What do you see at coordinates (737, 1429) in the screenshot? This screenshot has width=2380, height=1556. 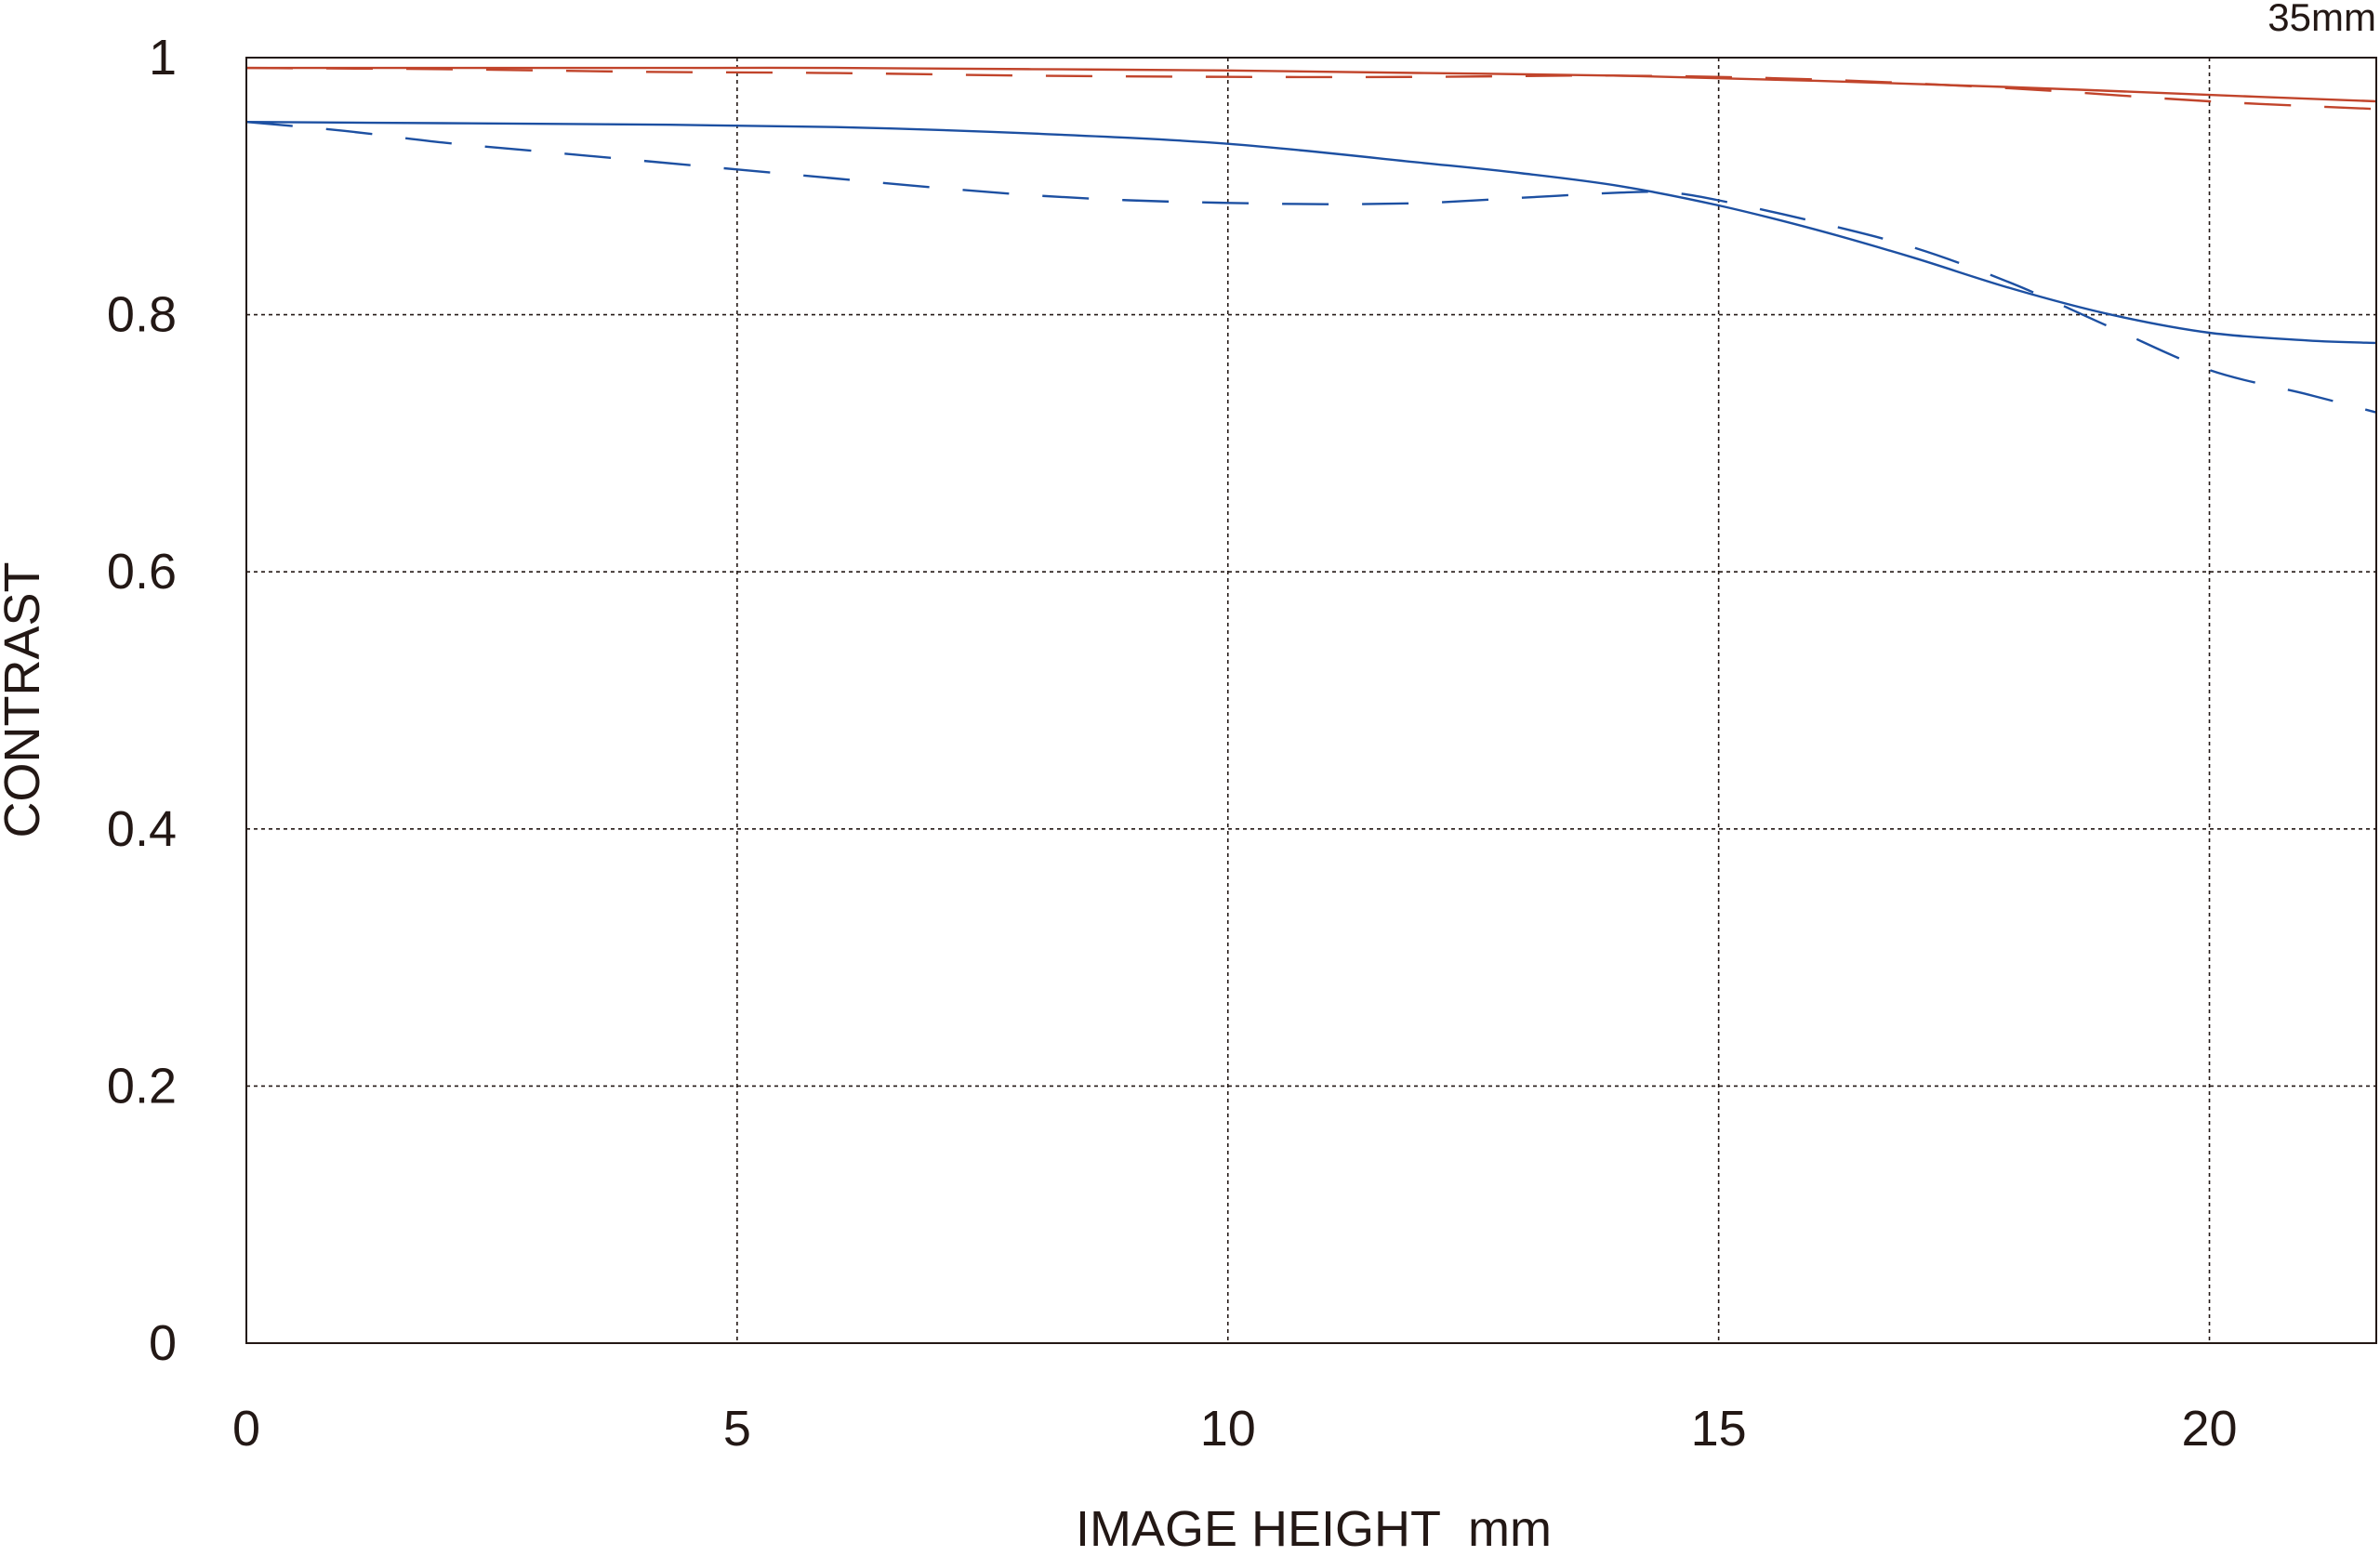 I see `x-tick-label-1: 5` at bounding box center [737, 1429].